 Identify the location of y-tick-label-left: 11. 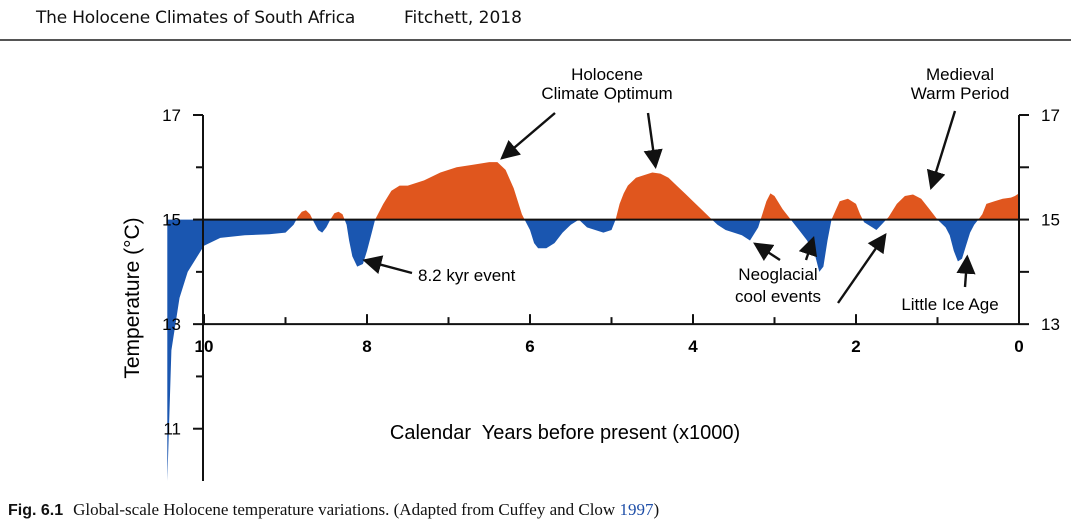
(172, 429).